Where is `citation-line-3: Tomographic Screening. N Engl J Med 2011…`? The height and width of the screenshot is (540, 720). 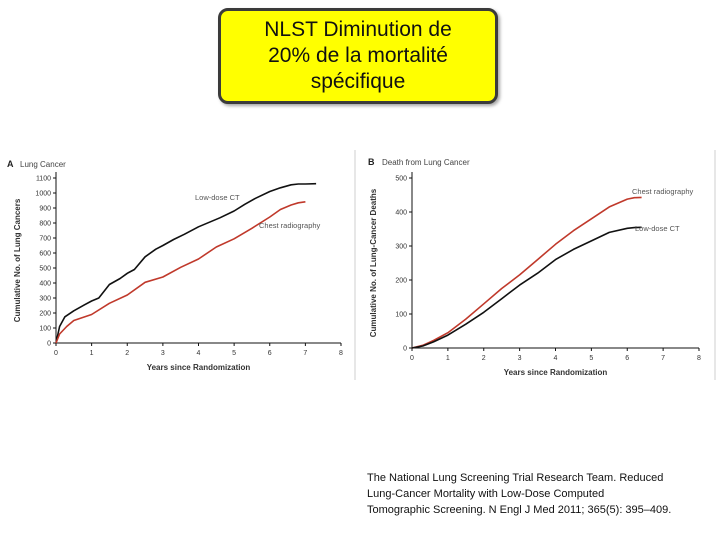 citation-line-3: Tomographic Screening. N Engl J Med 2011… is located at coordinates (519, 510).